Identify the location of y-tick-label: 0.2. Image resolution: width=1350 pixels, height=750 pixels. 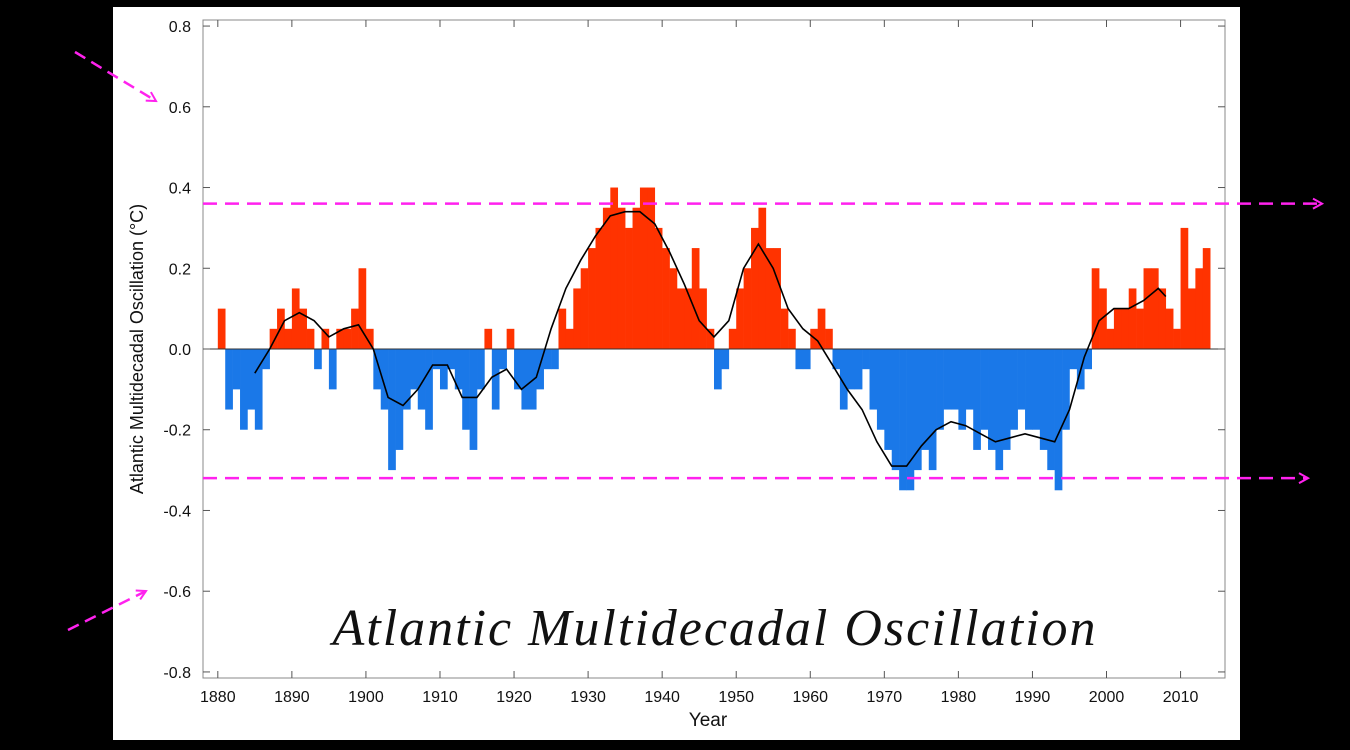
(180, 269).